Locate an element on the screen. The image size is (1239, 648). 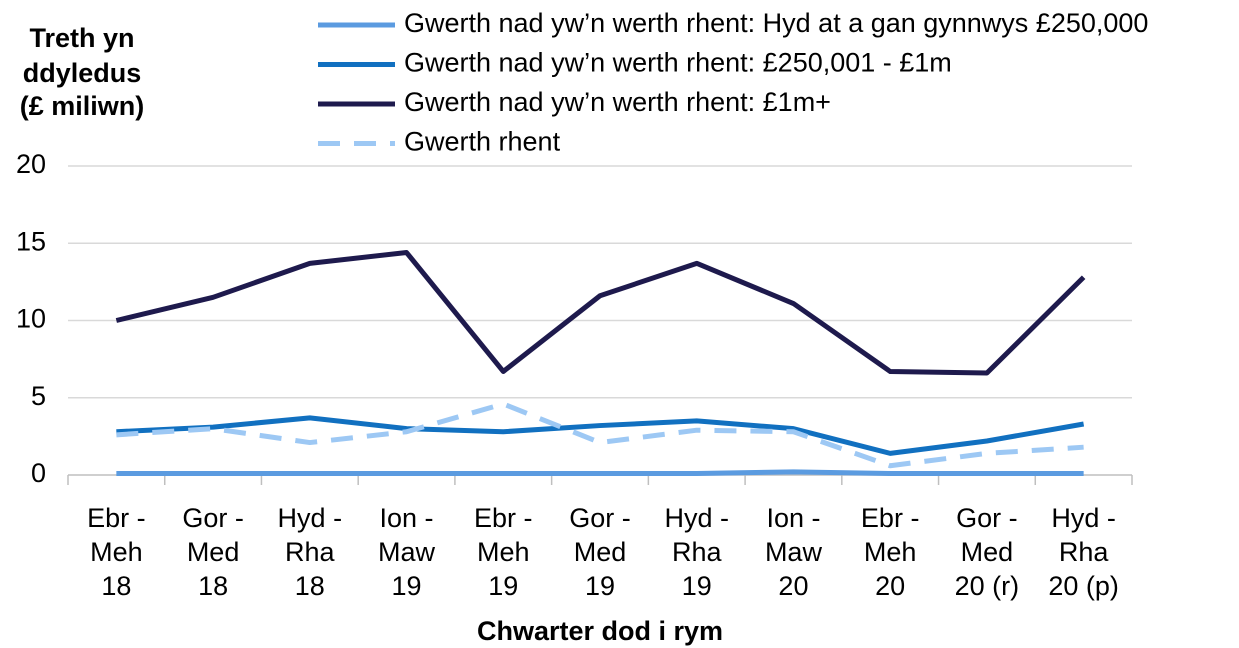
x-tick-label: 20 (p) is located at coordinates (1083, 586).